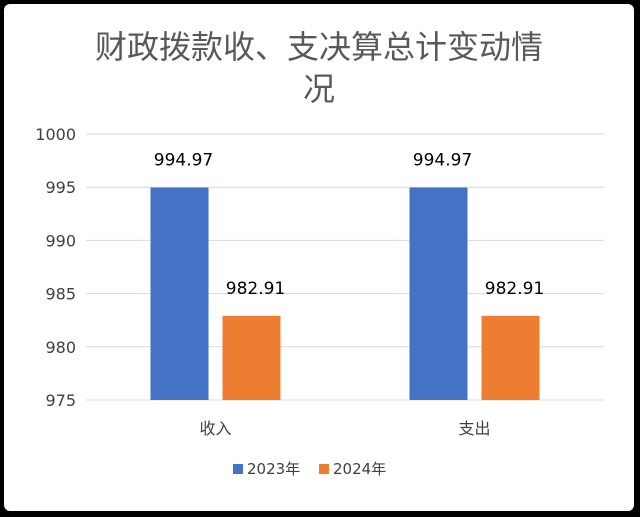 The width and height of the screenshot is (640, 517). Describe the element at coordinates (60, 400) in the screenshot. I see `y-tick-label: 975` at that location.